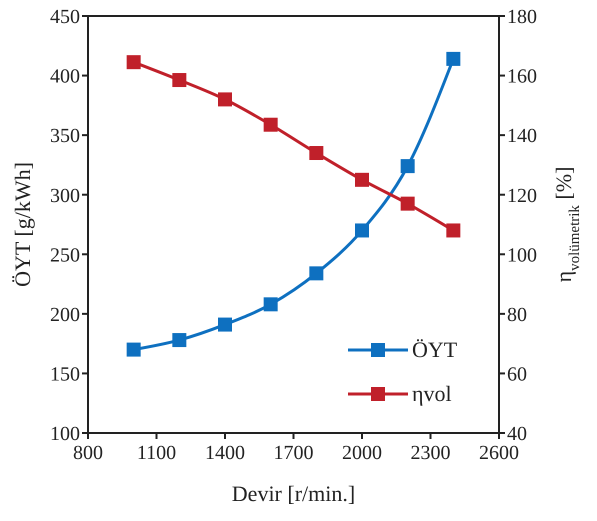  Describe the element at coordinates (522, 255) in the screenshot. I see `y2-tick-label: 100` at that location.